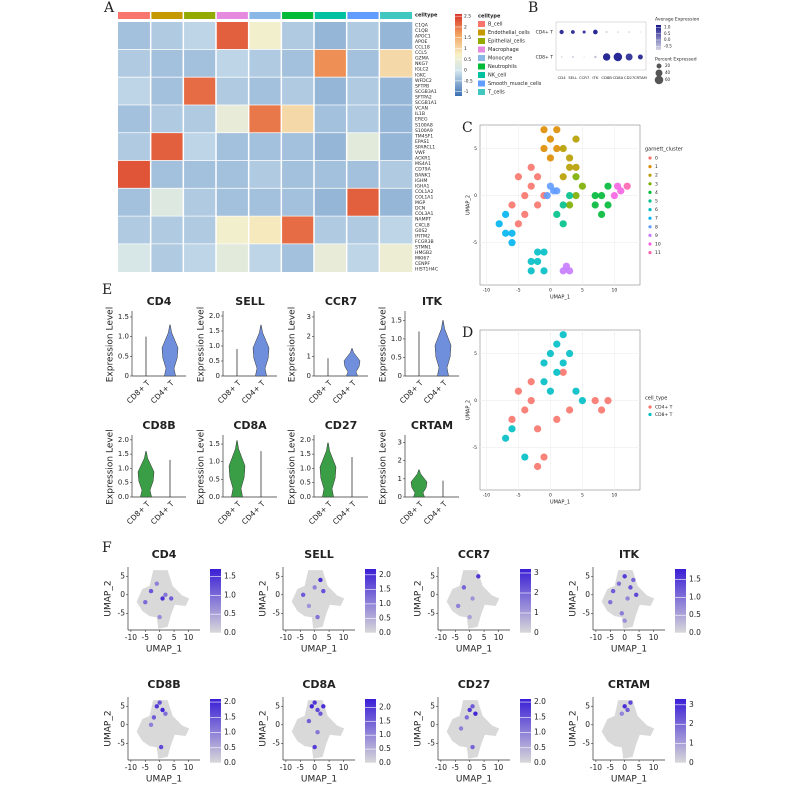  Describe the element at coordinates (421, 42) in the screenshot. I see `gene-label: APOE` at that location.